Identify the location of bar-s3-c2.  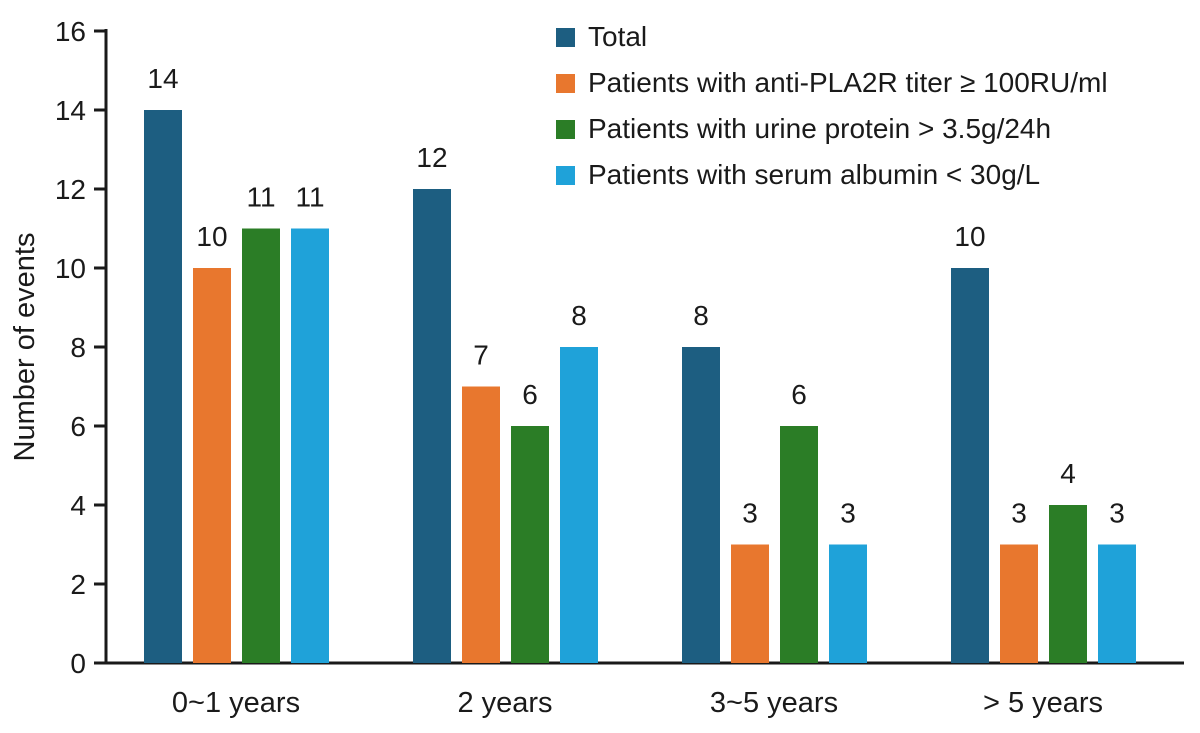
(848, 603).